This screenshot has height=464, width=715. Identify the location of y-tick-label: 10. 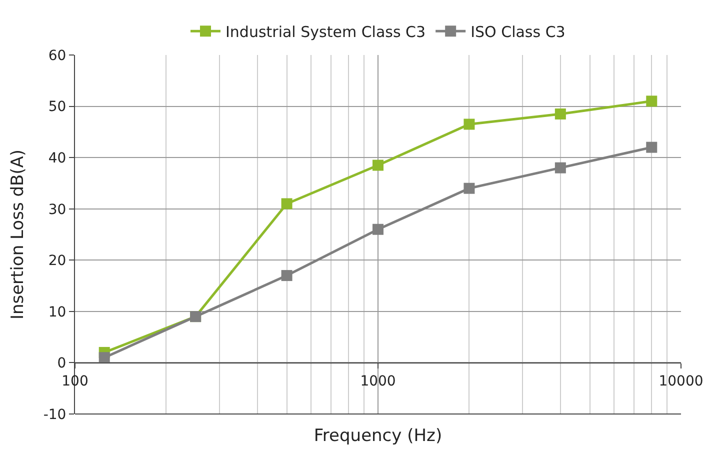
(57, 312).